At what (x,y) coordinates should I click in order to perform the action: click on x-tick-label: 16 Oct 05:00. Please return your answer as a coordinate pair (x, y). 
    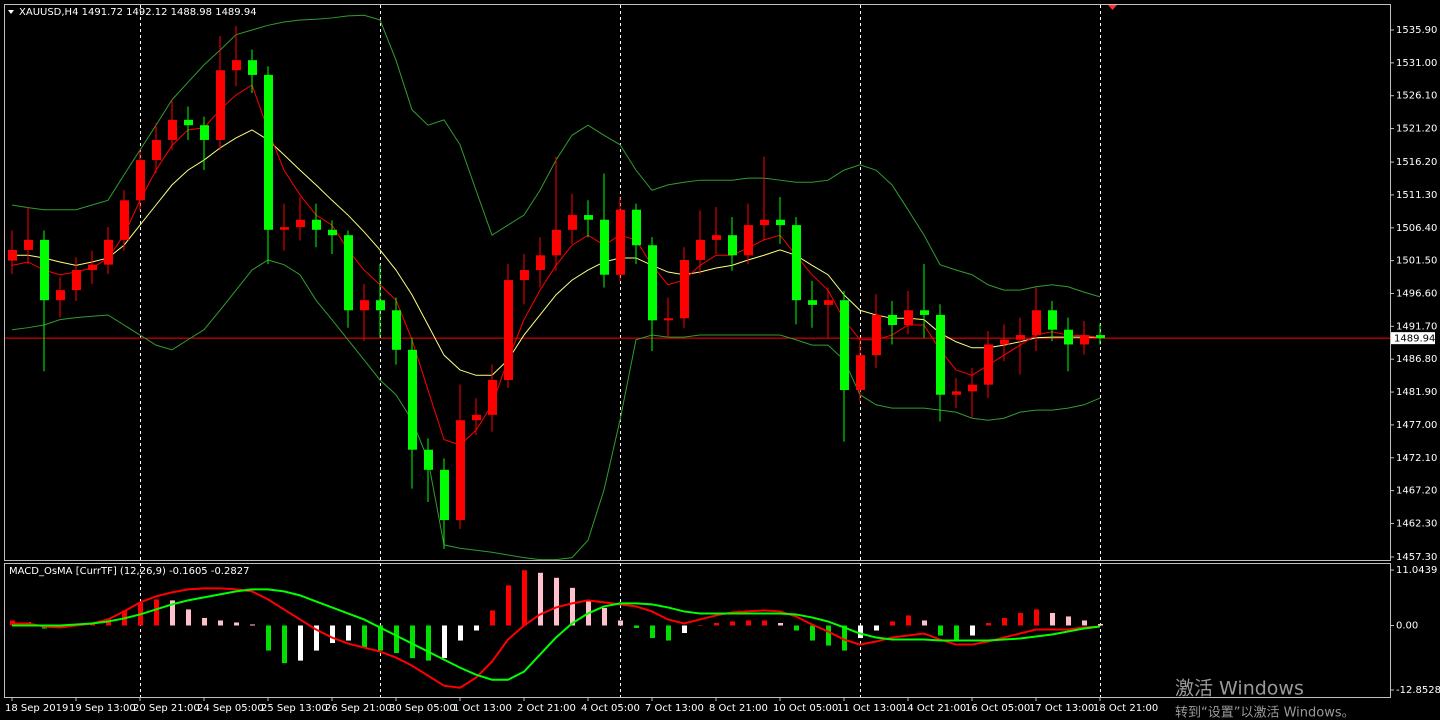
    Looking at the image, I should click on (997, 708).